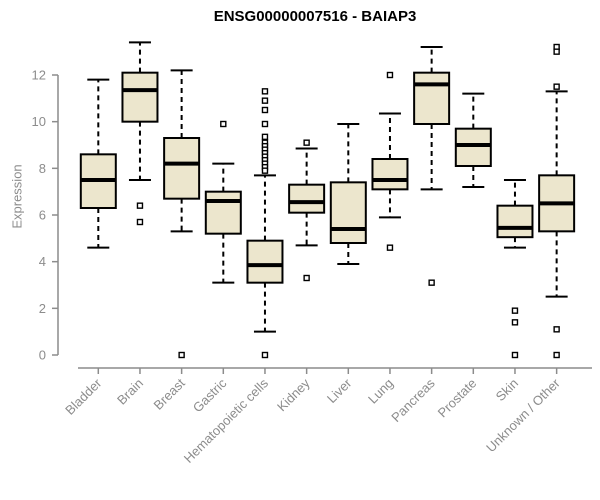 This screenshot has height=500, width=600. Describe the element at coordinates (83, 396) in the screenshot. I see `x-category-label: Bladder` at that location.